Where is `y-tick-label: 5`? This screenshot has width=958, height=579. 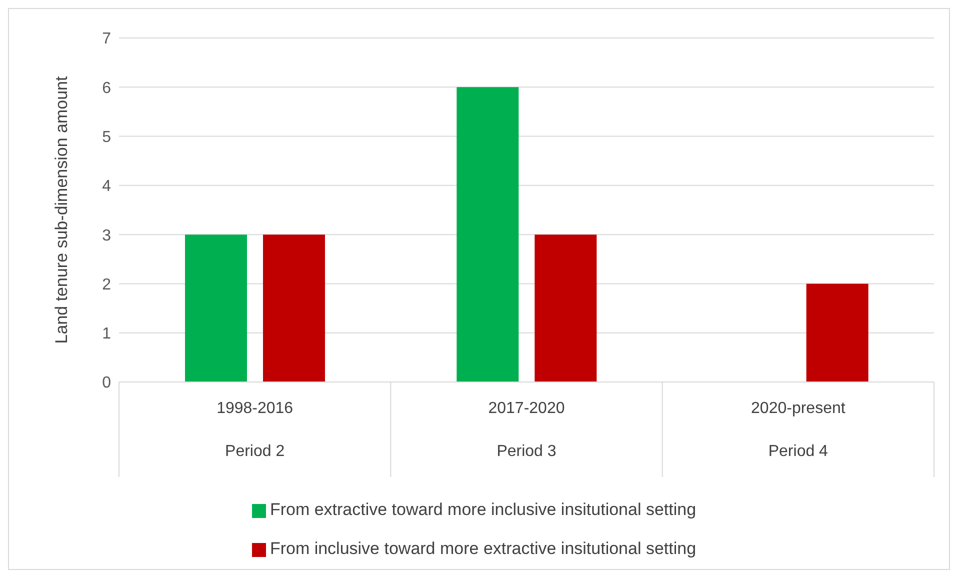
y-tick-label: 5 is located at coordinates (107, 137).